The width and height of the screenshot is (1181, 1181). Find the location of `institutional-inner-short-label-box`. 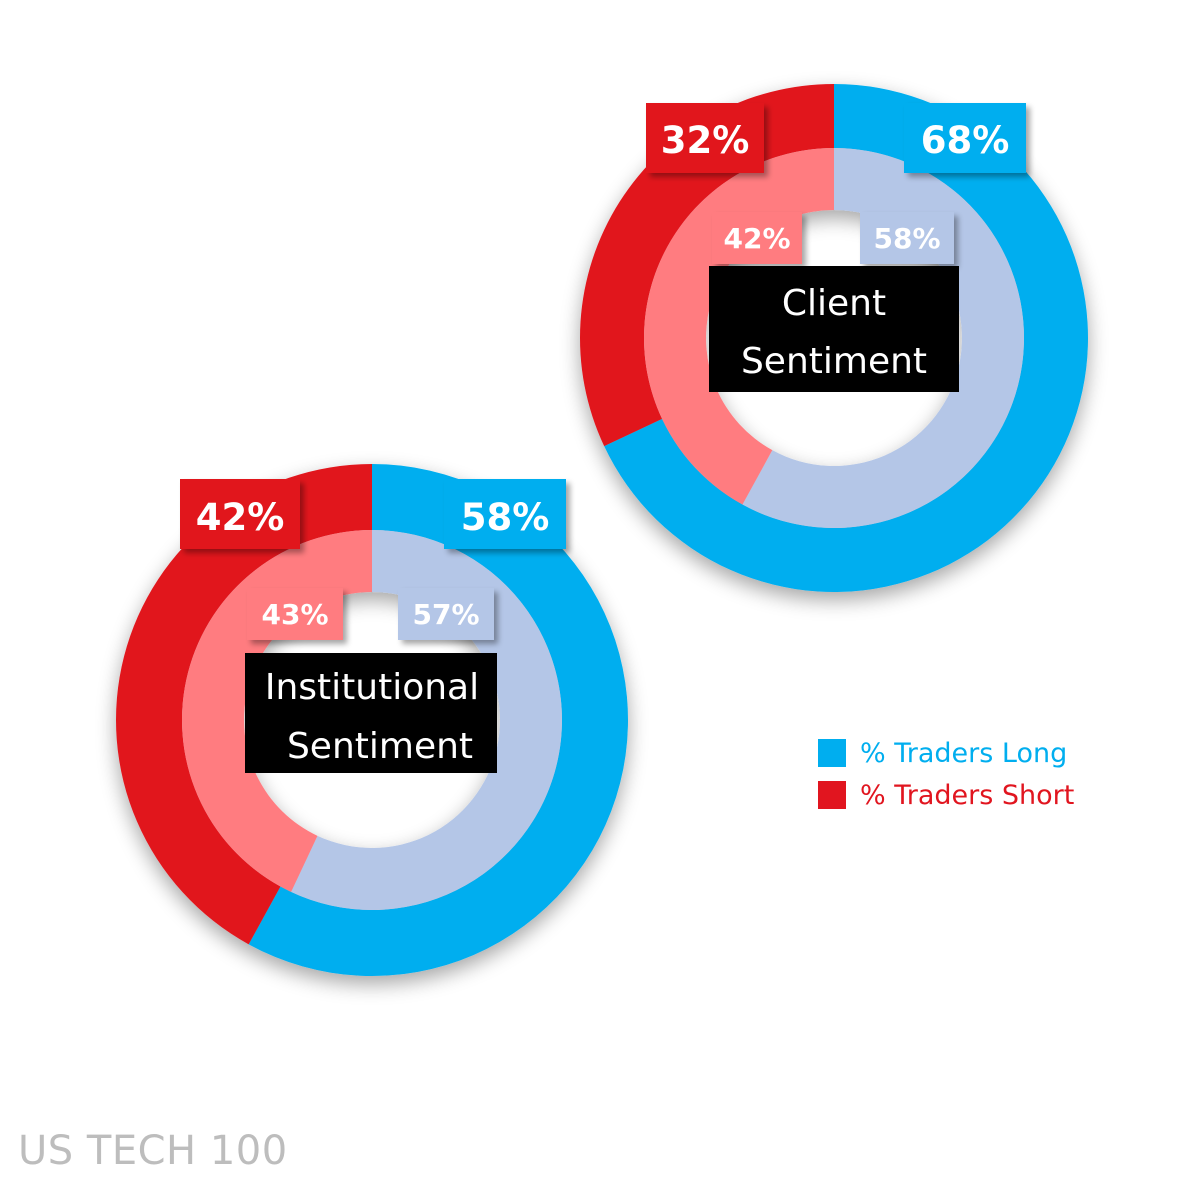

institutional-inner-short-label-box is located at coordinates (295, 614).